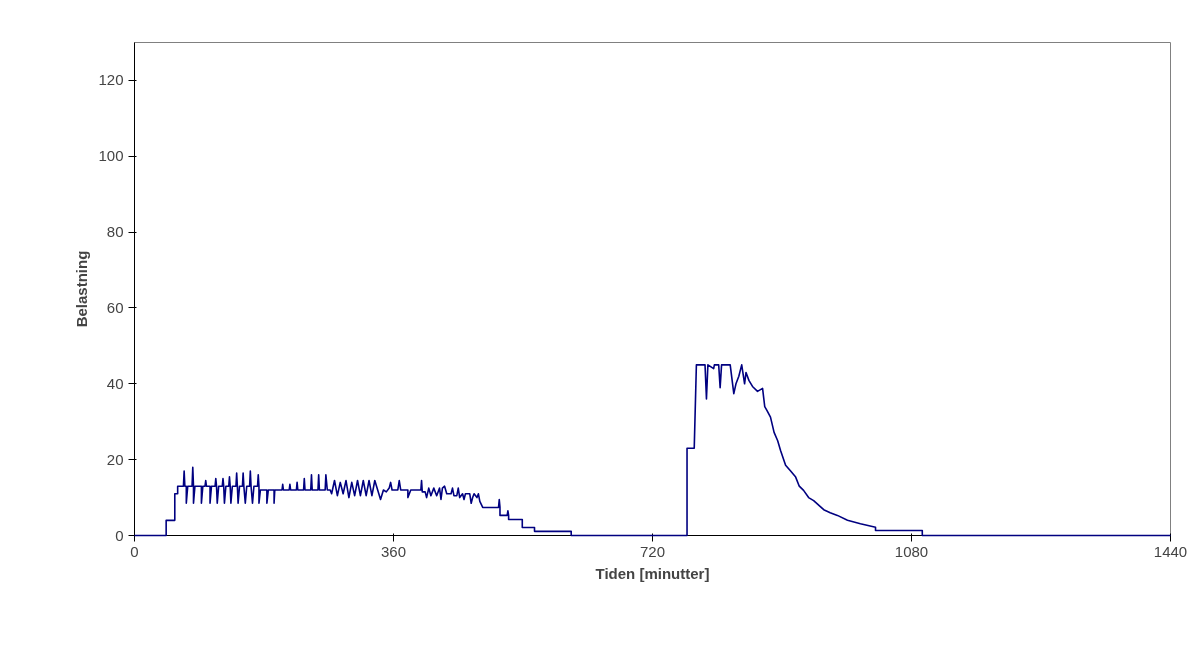 The image size is (1203, 646). Describe the element at coordinates (652, 573) in the screenshot. I see `x-axis-title: Tiden [minutter]` at that location.